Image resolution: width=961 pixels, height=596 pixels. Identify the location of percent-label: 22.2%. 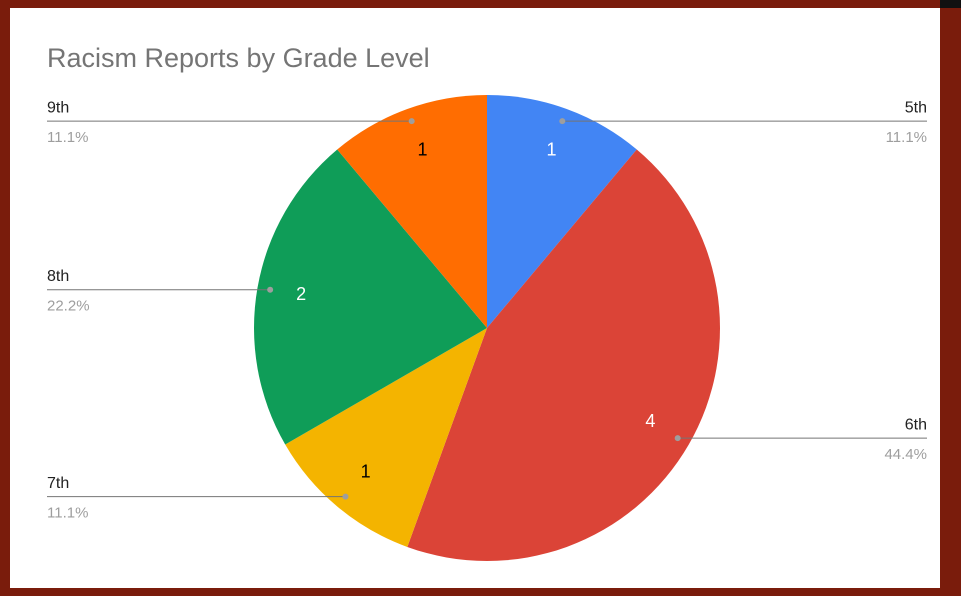
(68, 306).